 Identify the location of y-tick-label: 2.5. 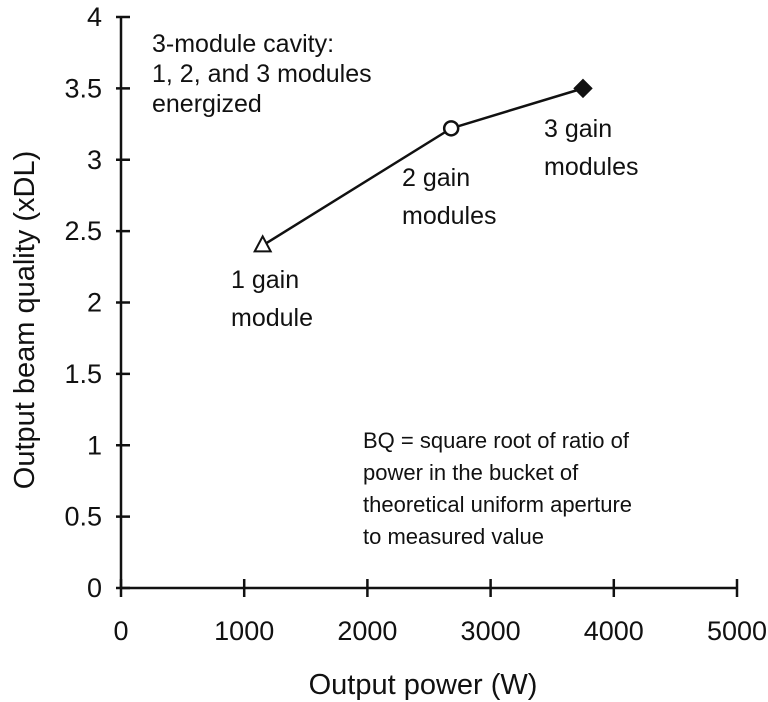
(83, 231).